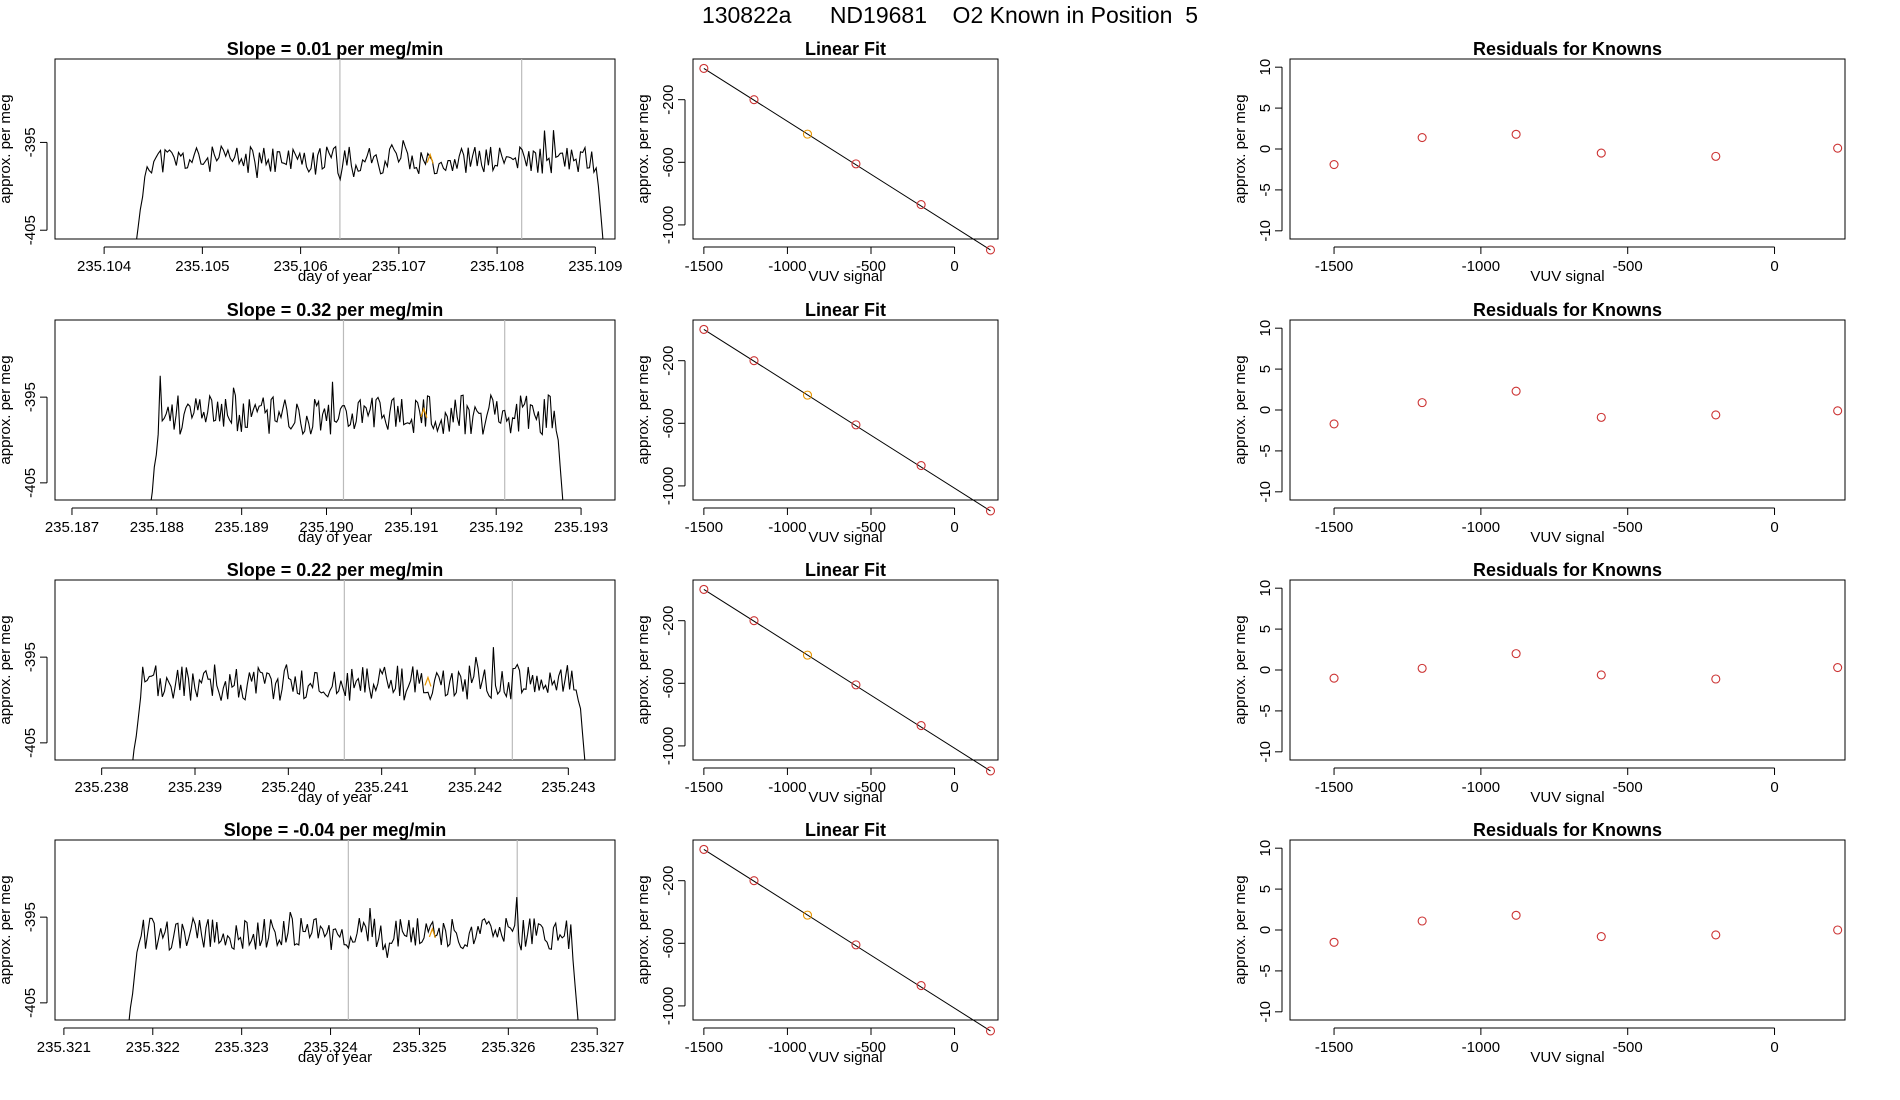  I want to click on plot-title: Slope = -0.04 per meg/min, so click(335, 830).